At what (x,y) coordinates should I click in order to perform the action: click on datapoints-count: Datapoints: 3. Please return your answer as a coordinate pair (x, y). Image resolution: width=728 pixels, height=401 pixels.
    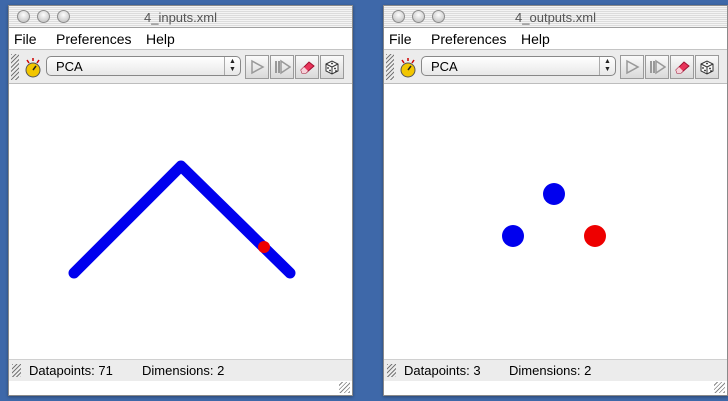
    Looking at the image, I should click on (442, 370).